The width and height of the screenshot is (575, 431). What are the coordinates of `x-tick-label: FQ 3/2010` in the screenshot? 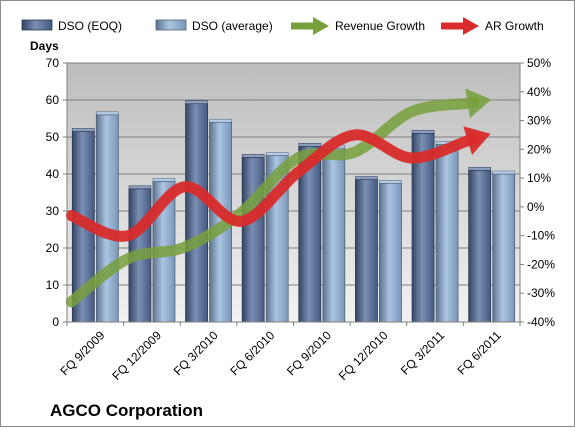 It's located at (196, 353).